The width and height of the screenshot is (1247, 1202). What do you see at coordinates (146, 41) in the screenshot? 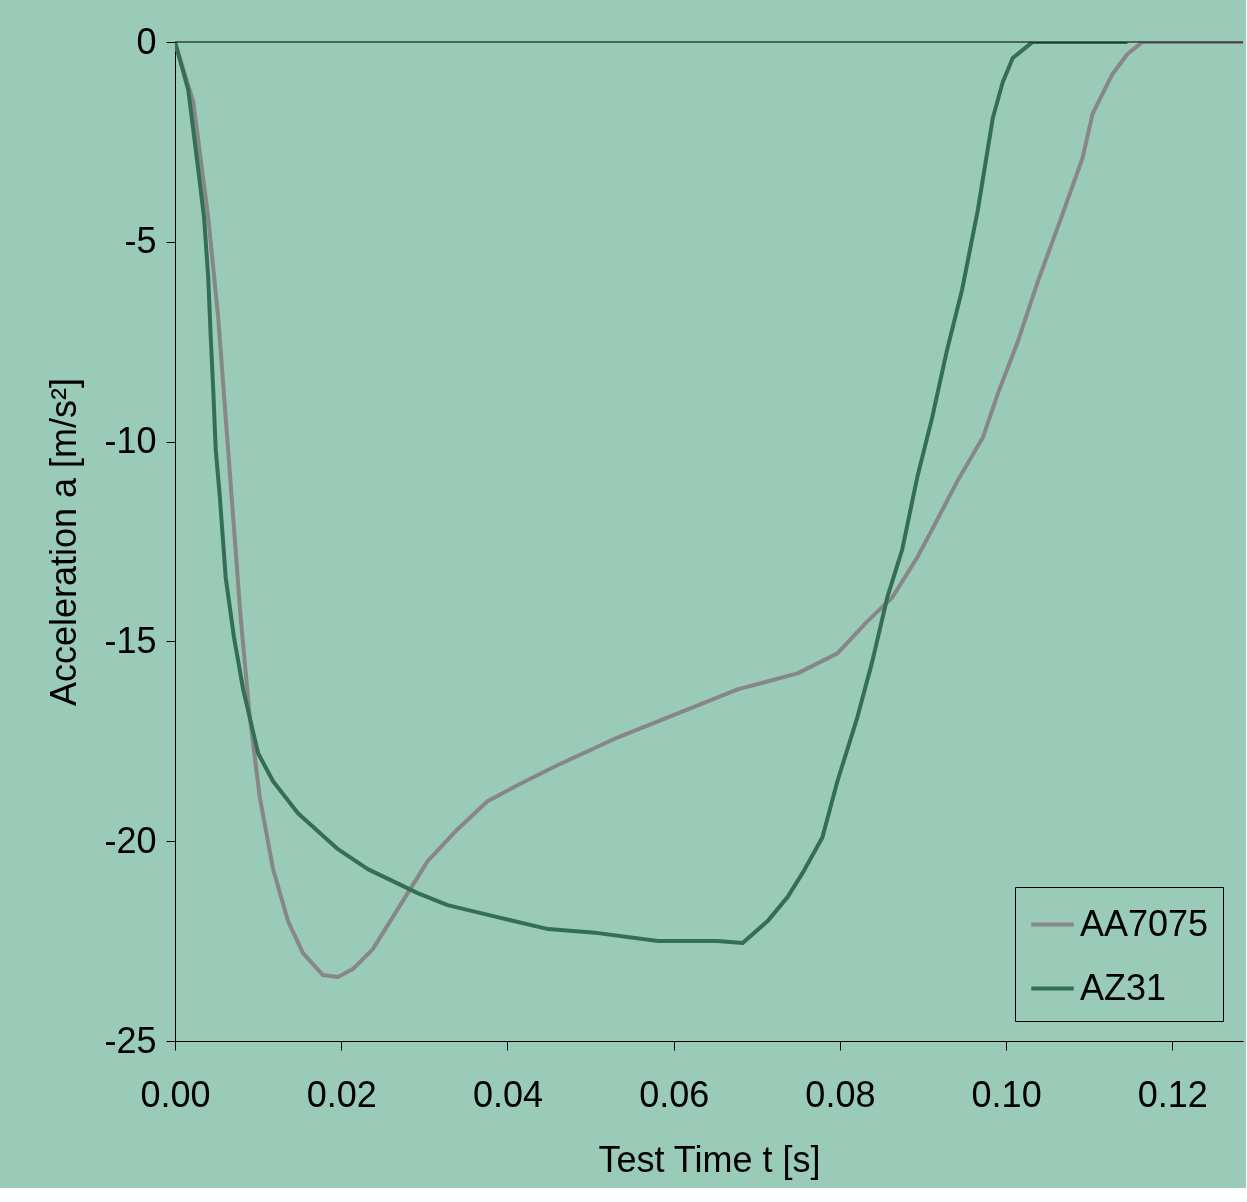
I see `y-tick-label: 0` at bounding box center [146, 41].